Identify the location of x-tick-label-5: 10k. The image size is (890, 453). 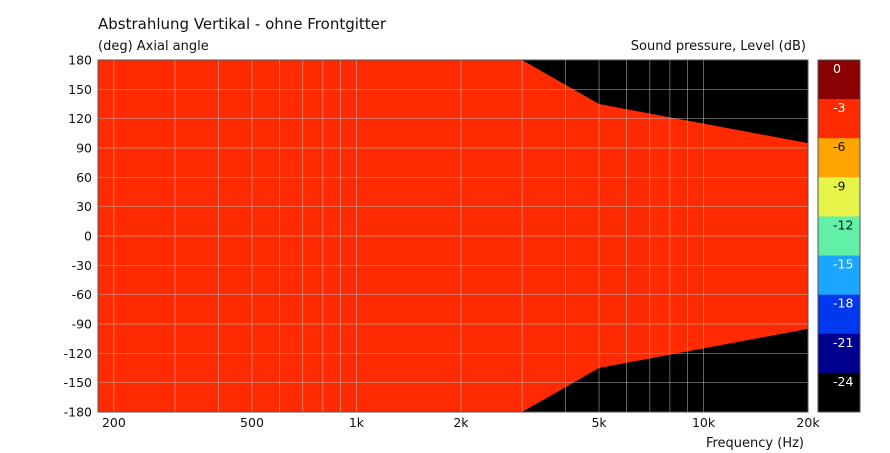
(704, 422).